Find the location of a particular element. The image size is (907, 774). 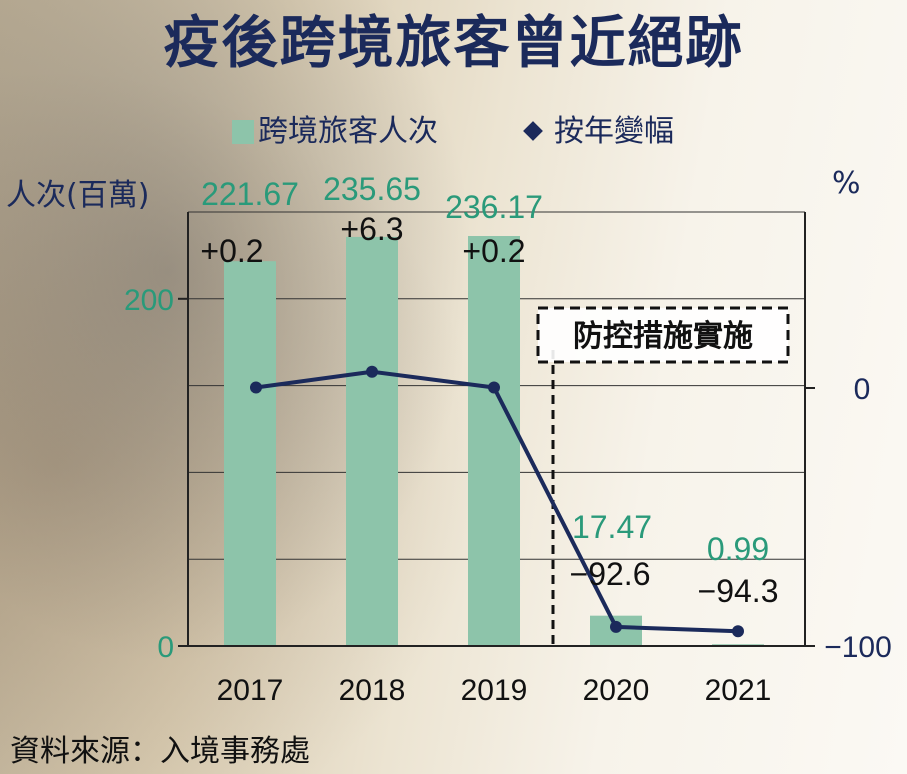

y-left-axis-title: 人次(百萬) is located at coordinates (78, 195).